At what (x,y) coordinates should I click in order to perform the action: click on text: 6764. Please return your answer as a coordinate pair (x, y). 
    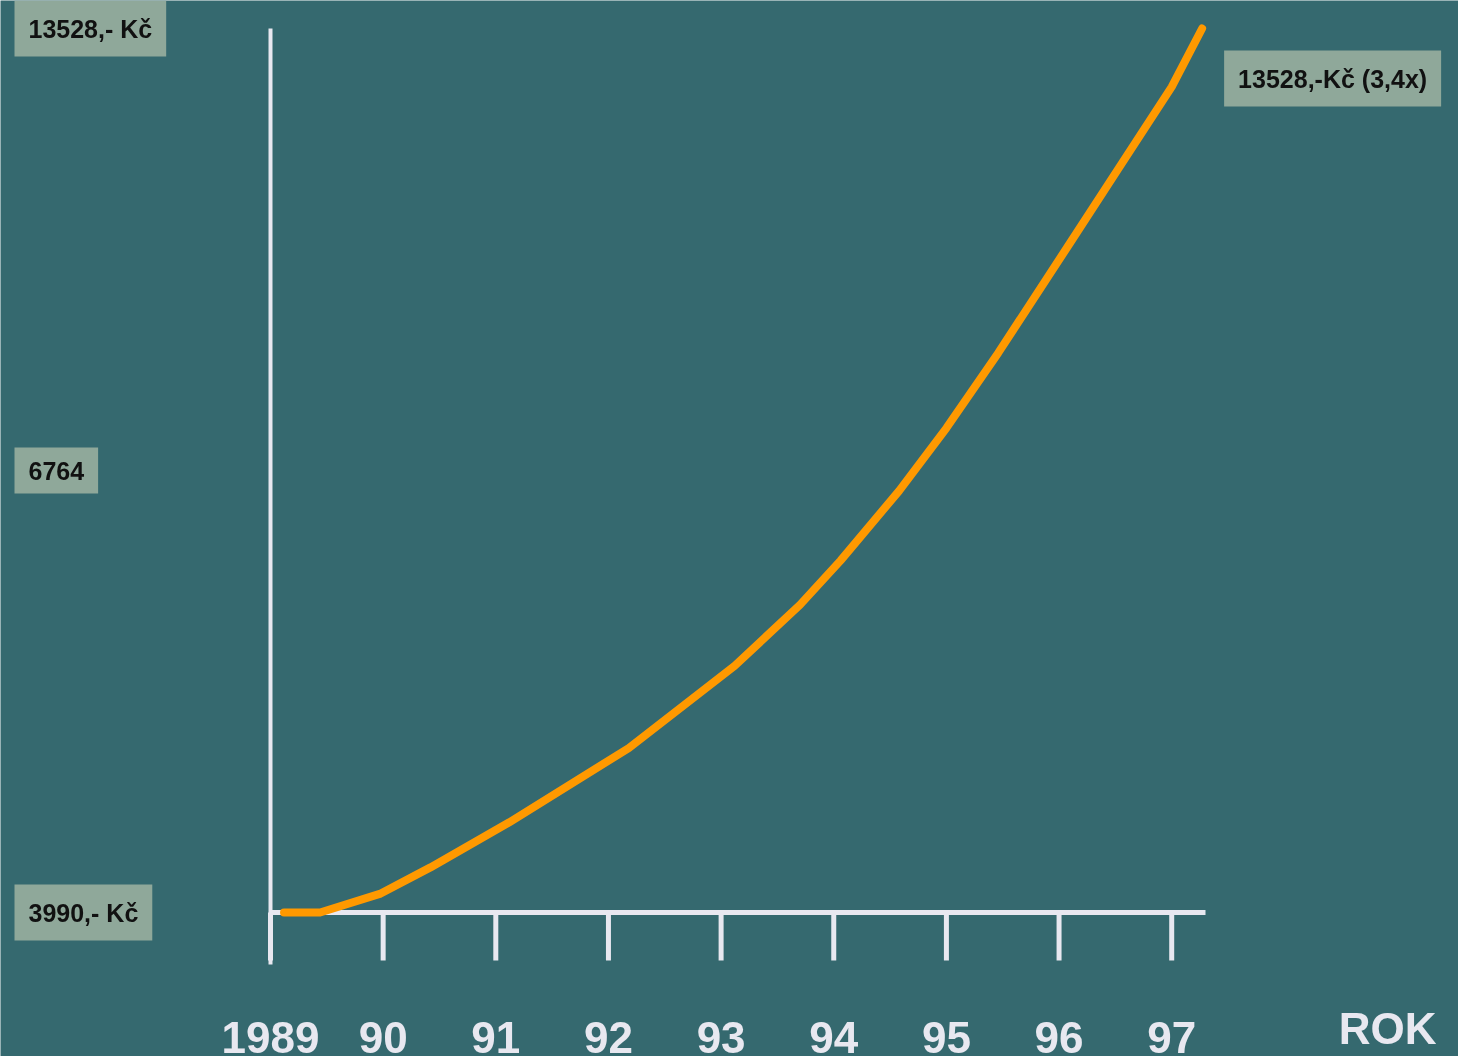
    Looking at the image, I should click on (56, 470).